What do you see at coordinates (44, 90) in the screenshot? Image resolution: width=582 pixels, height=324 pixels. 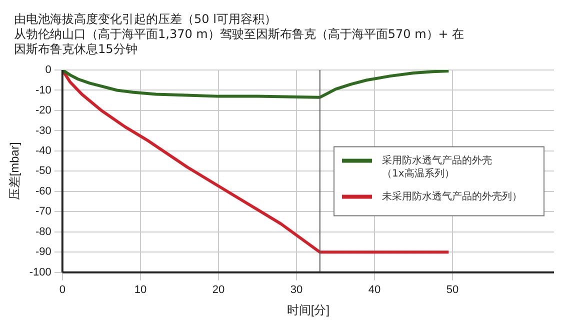 I see `y-tick-label: -10` at bounding box center [44, 90].